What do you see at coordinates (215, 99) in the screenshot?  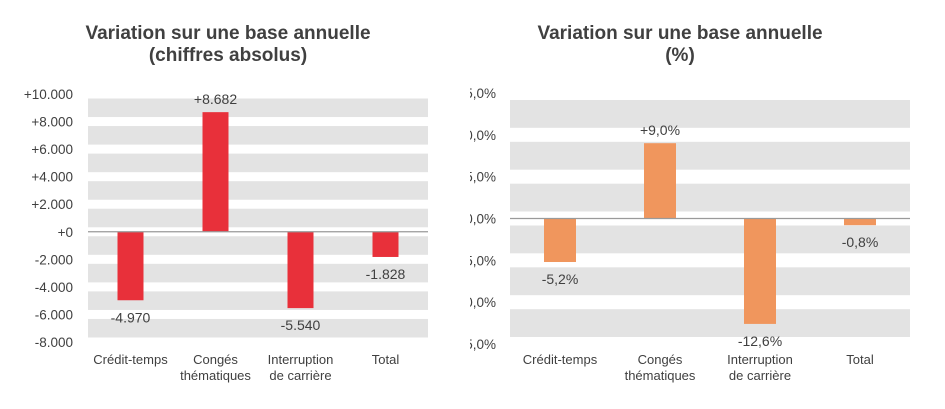 I see `data-label: +8.682` at bounding box center [215, 99].